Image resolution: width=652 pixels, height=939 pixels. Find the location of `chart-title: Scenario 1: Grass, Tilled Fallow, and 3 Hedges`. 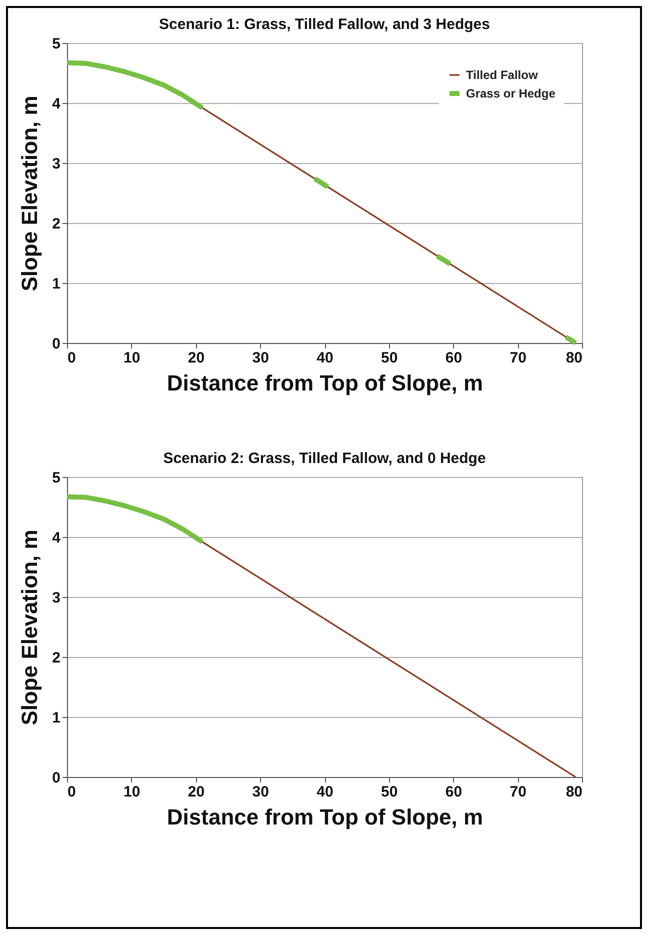

chart-title: Scenario 1: Grass, Tilled Fallow, and 3 Hedges is located at coordinates (324, 24).